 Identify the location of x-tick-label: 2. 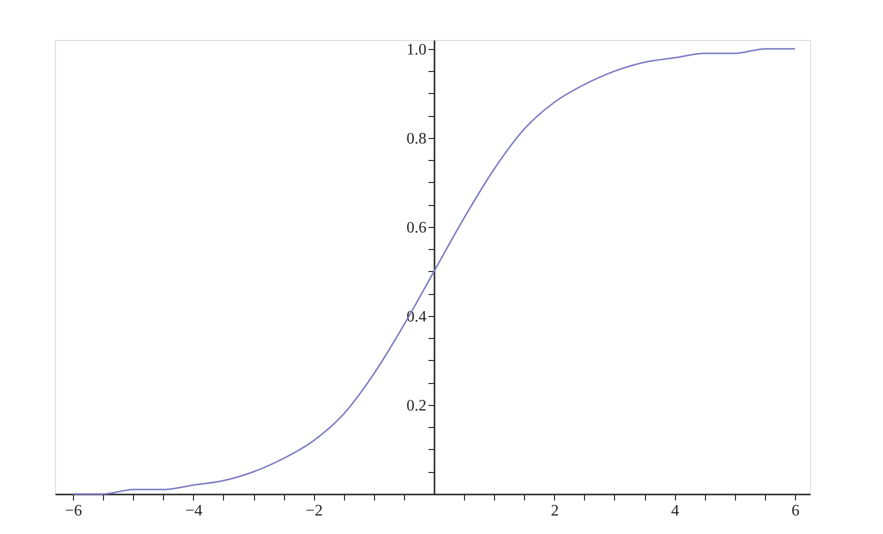
(554, 511).